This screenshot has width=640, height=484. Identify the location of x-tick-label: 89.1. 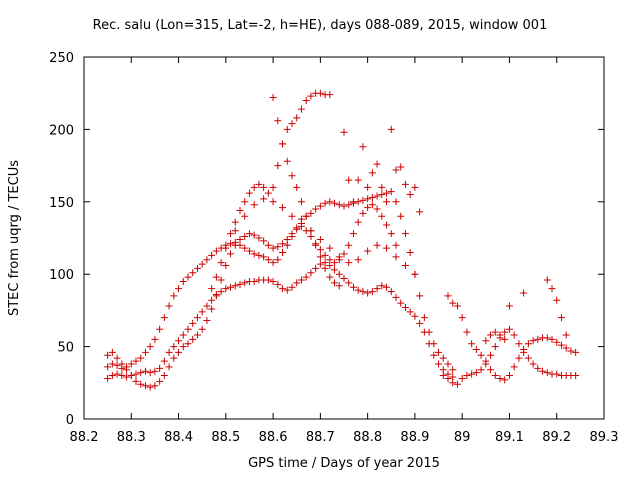
(509, 437).